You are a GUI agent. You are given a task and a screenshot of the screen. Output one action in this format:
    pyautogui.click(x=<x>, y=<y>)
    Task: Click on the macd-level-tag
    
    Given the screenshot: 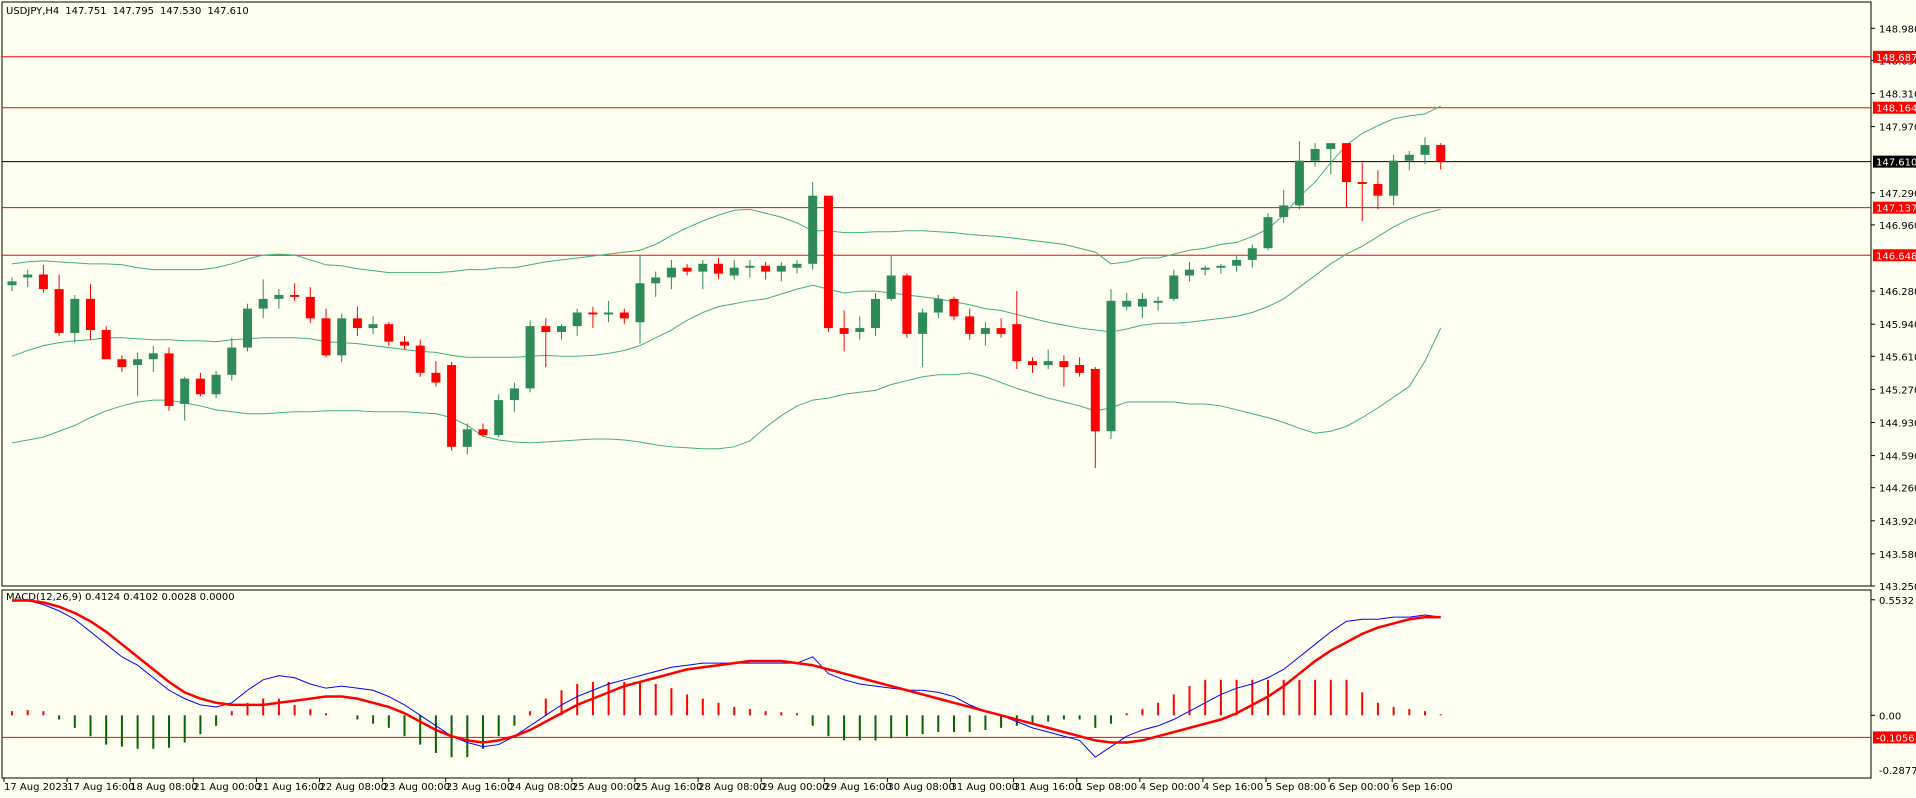 What is the action you would take?
    pyautogui.click(x=1894, y=737)
    